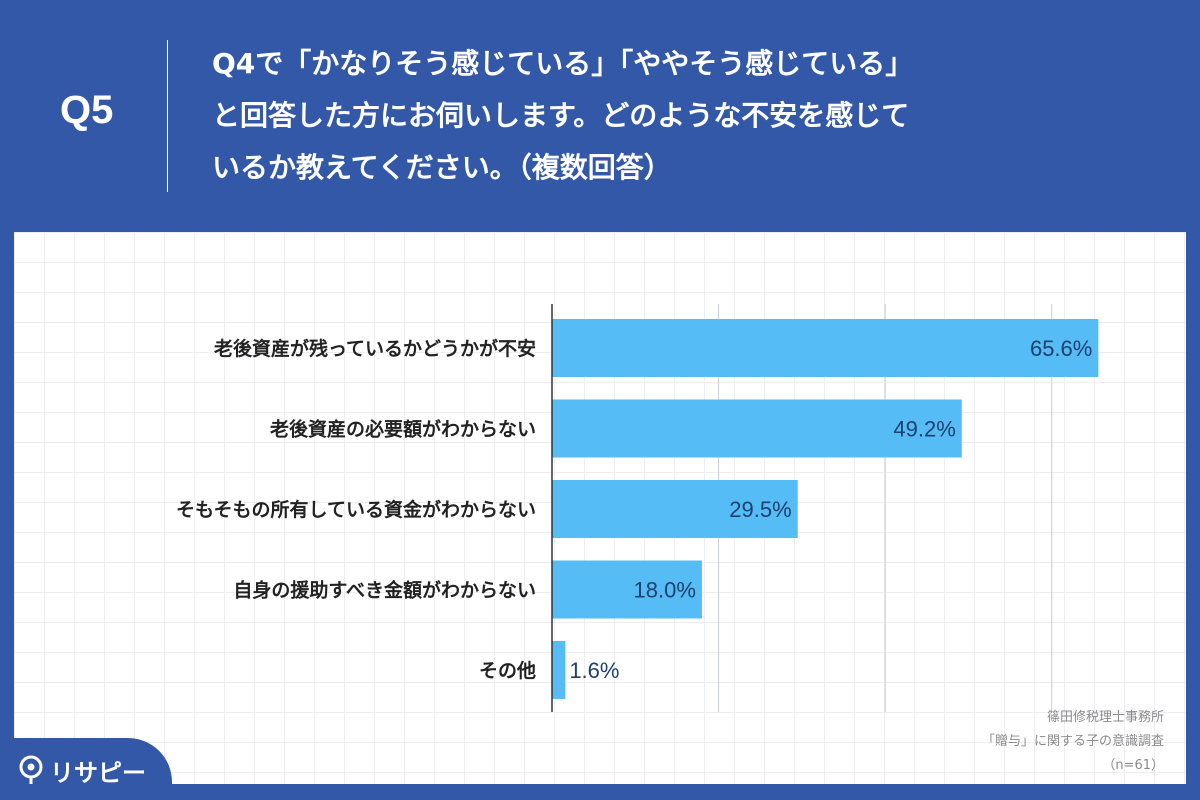 Image resolution: width=1200 pixels, height=800 pixels. What do you see at coordinates (561, 115) in the screenshot?
I see `question-line: と回答した方にお伺いします。どのような不安を感じて` at bounding box center [561, 115].